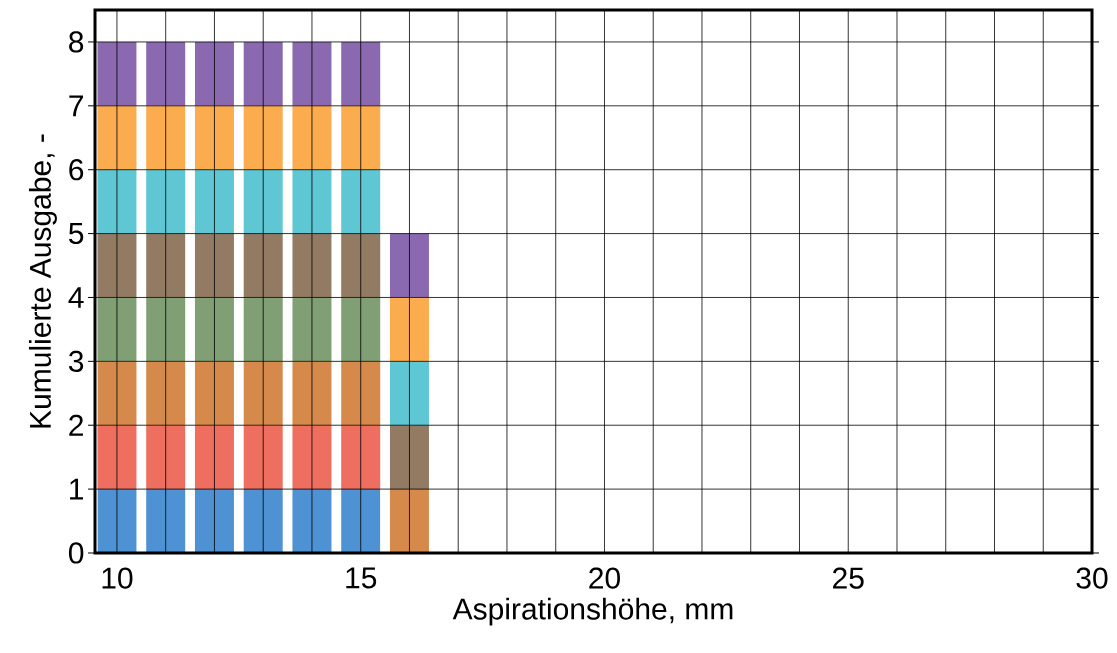  Describe the element at coordinates (76, 425) in the screenshot. I see `y-tick-label: 2` at that location.